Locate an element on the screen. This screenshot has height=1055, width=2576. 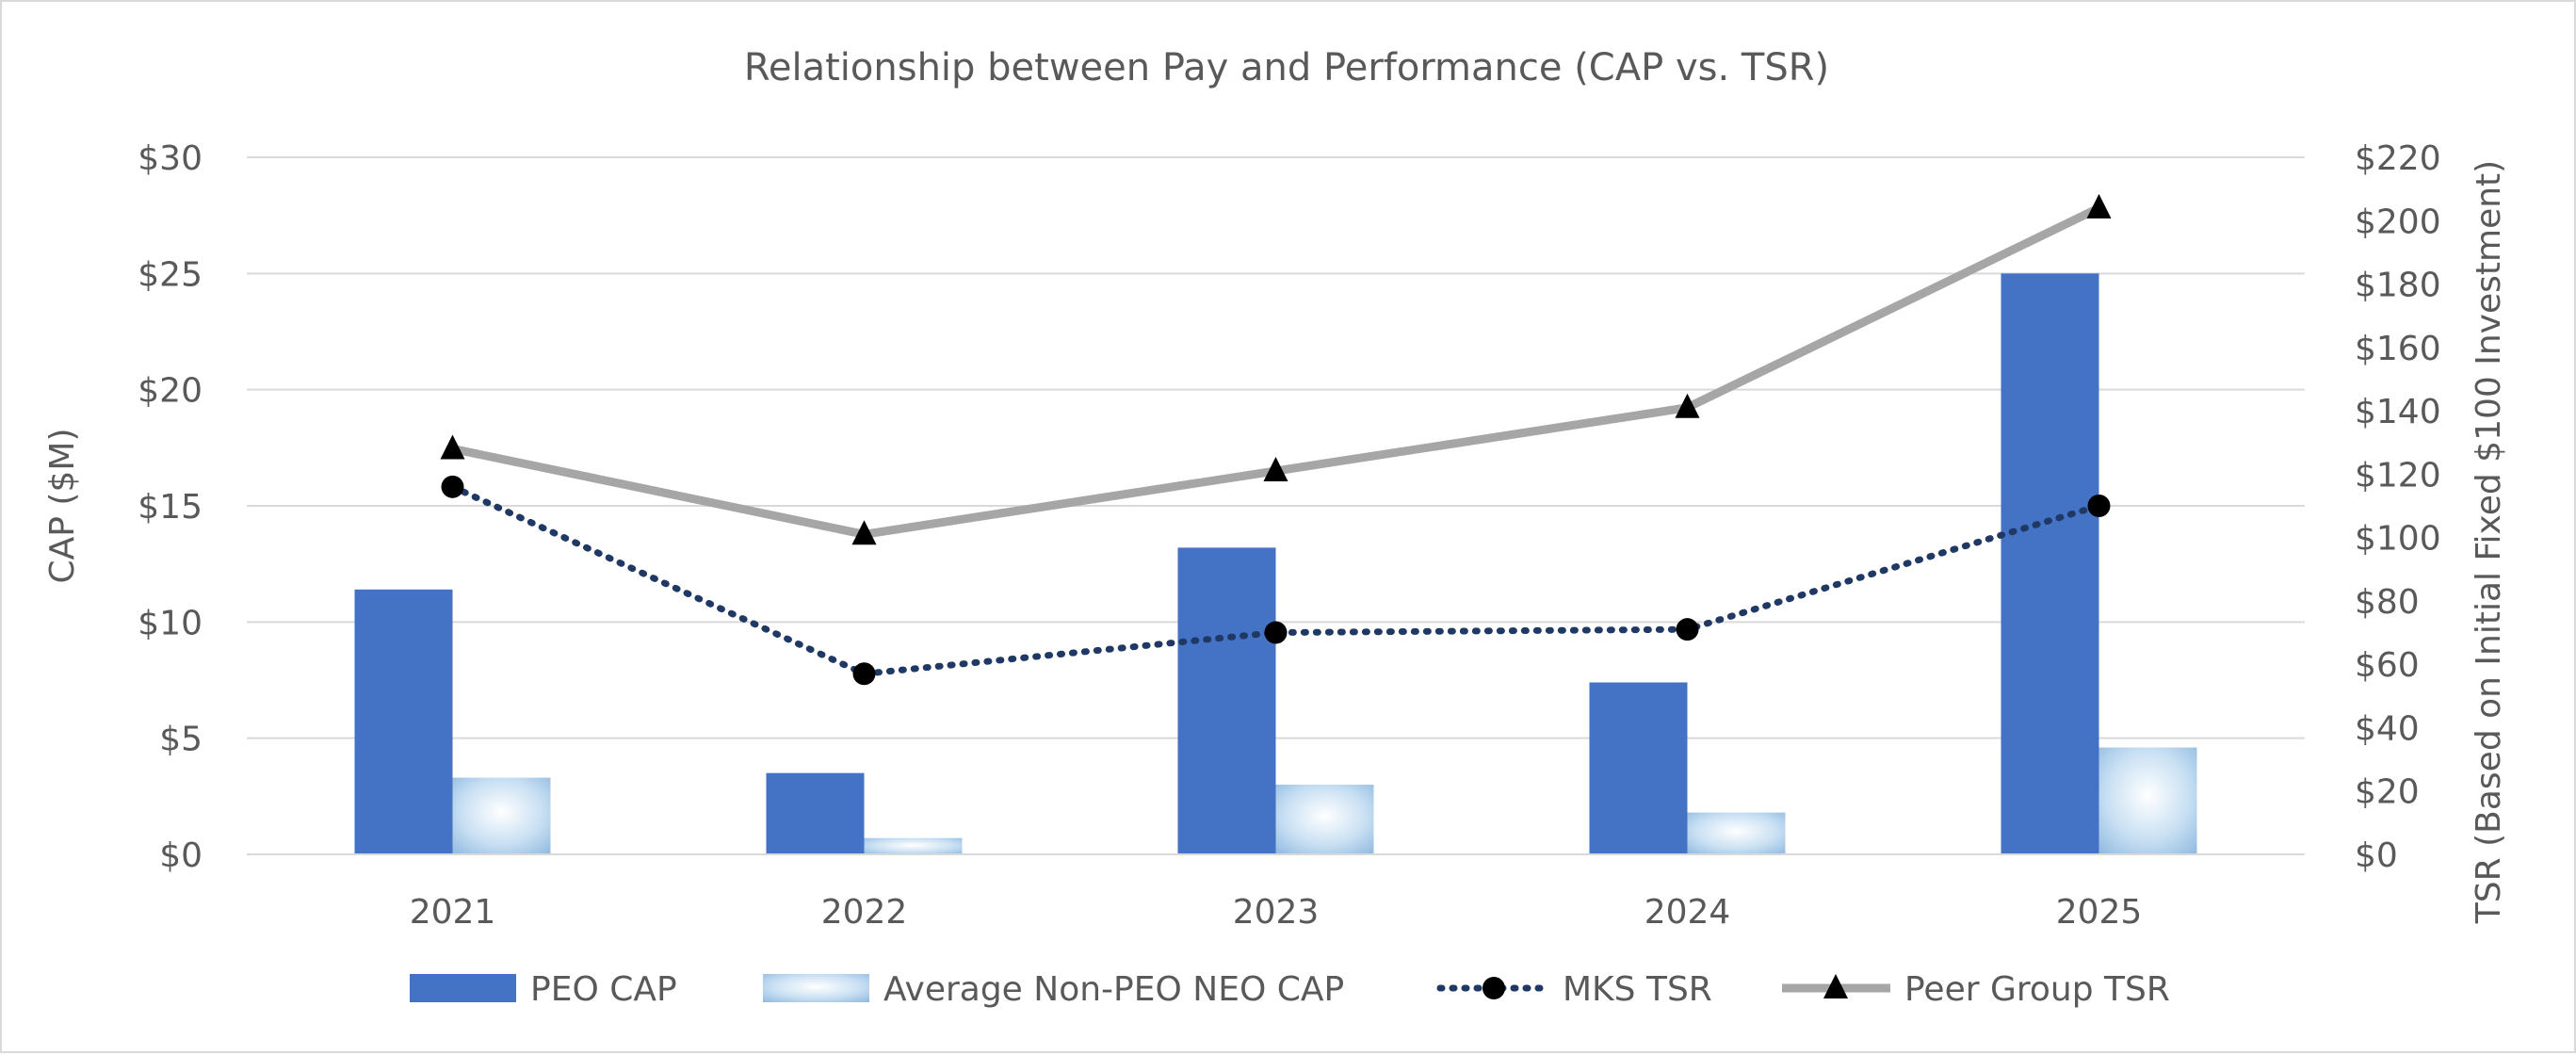
y2-tick-label: $160 is located at coordinates (2398, 349).